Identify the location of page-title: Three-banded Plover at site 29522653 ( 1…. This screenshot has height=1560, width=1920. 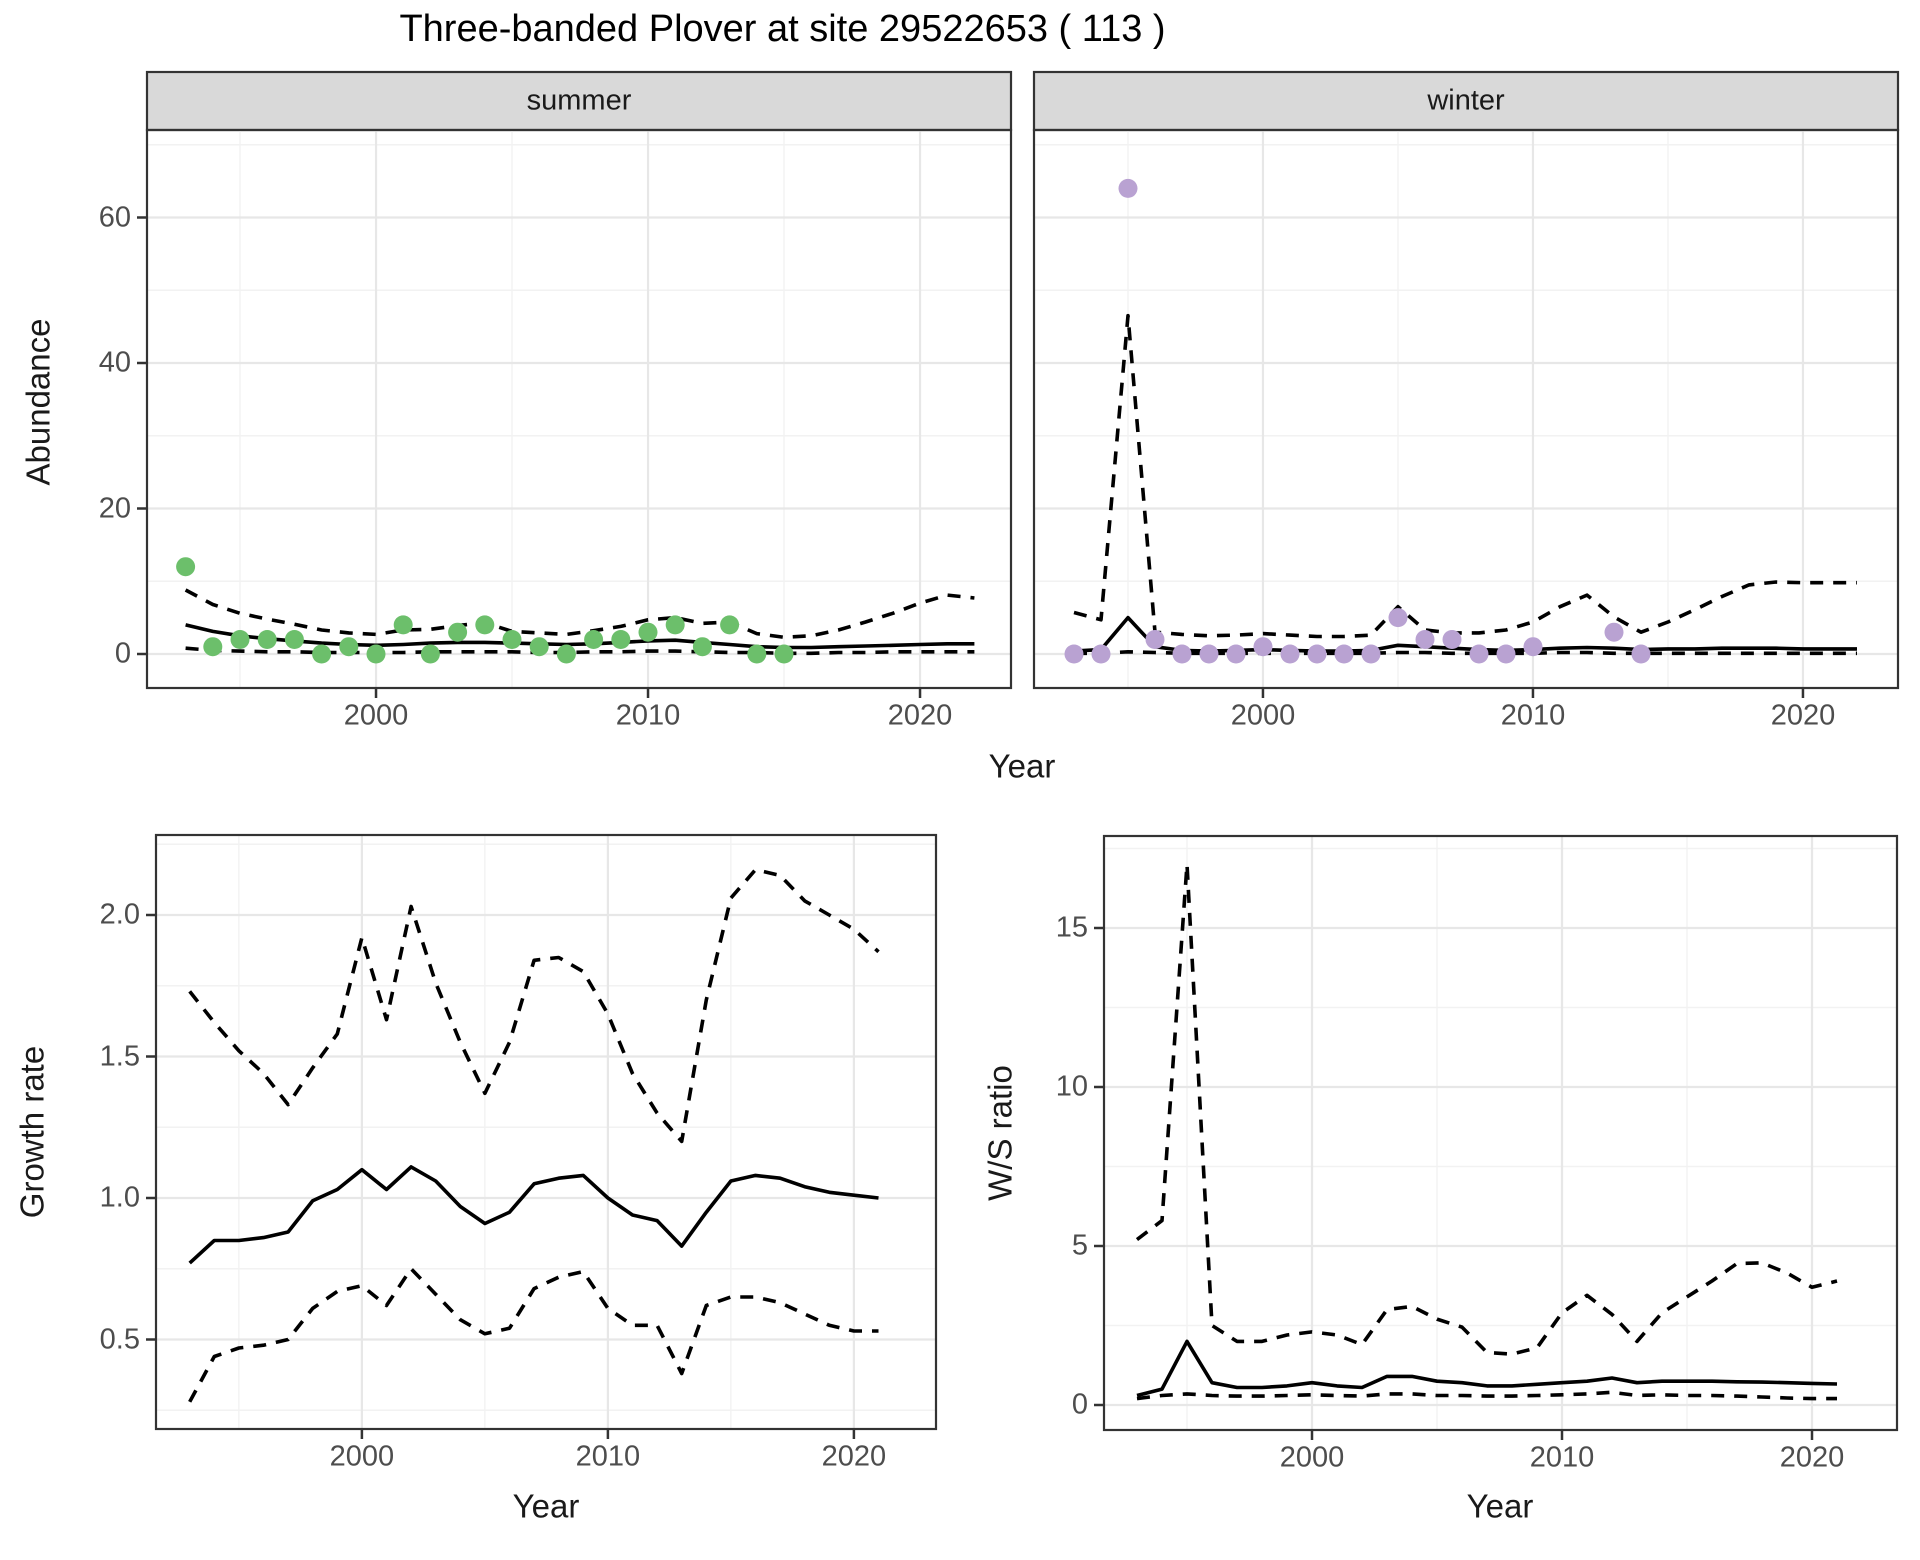
(782, 29).